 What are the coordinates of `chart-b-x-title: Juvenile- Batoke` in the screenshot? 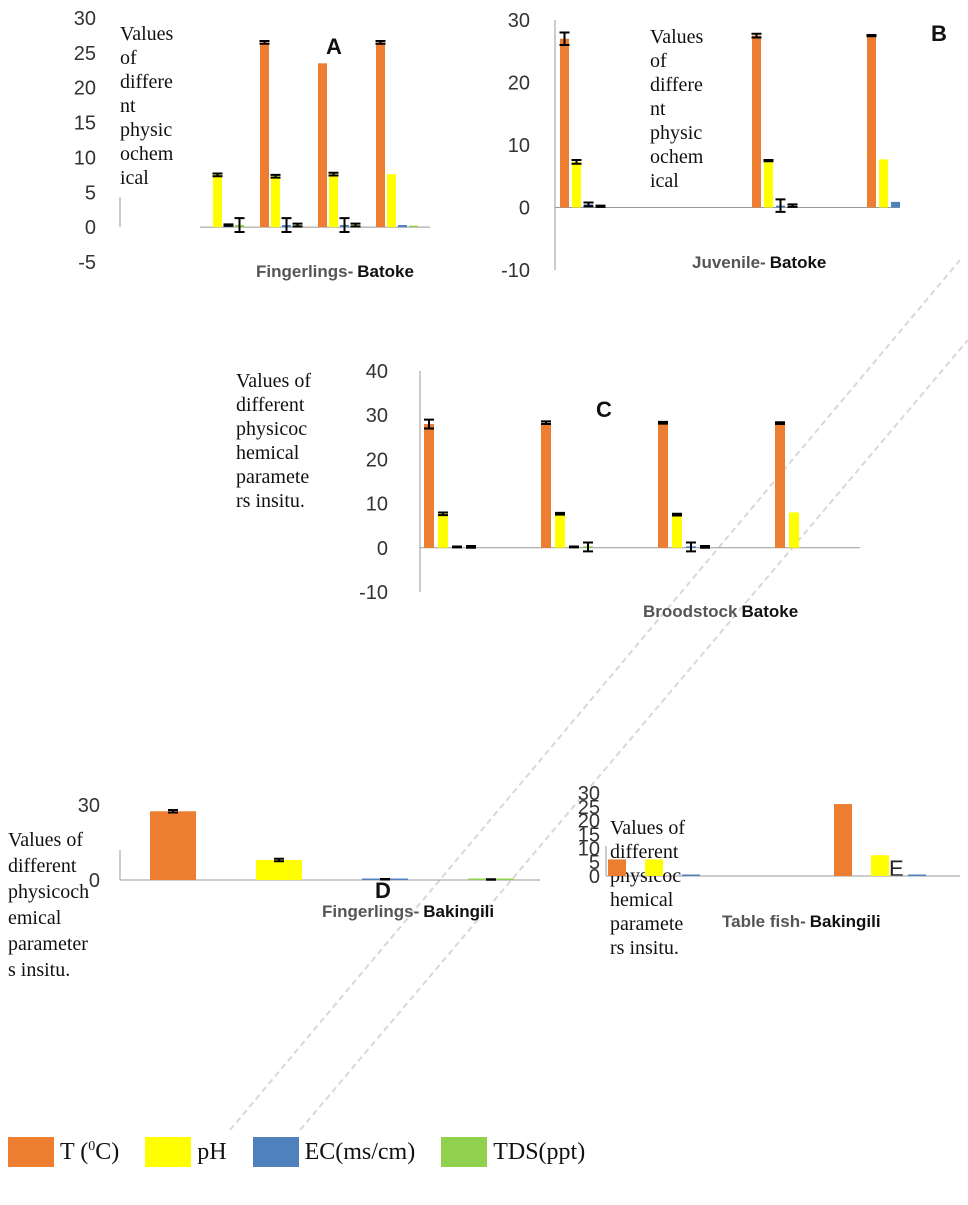 It's located at (759, 262).